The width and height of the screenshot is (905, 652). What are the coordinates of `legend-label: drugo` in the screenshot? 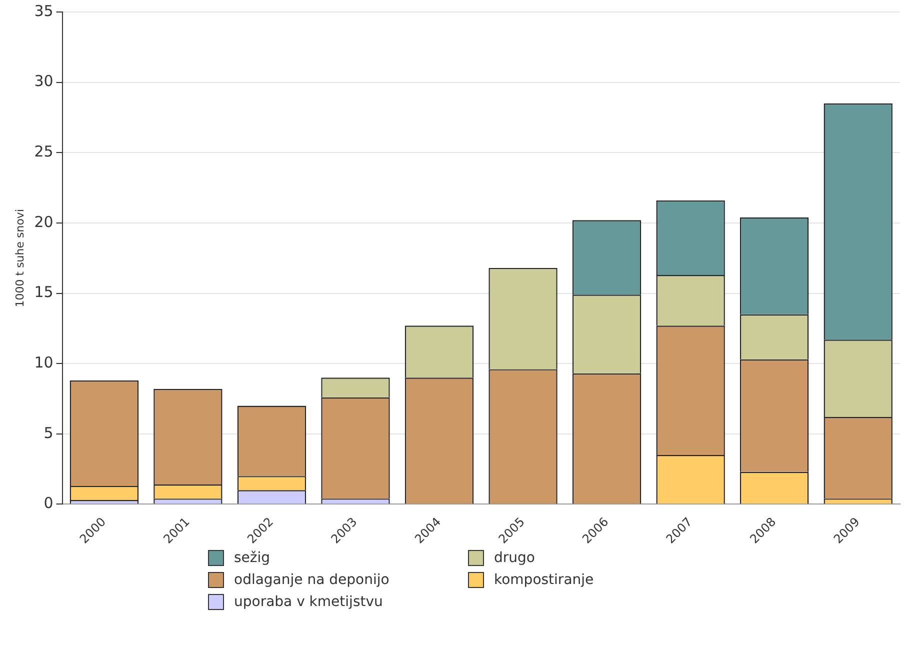 It's located at (514, 558).